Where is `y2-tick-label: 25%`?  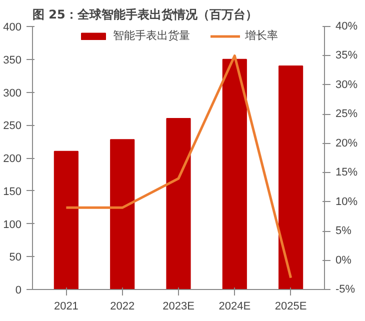
y2-tick-label: 25% is located at coordinates (347, 114).